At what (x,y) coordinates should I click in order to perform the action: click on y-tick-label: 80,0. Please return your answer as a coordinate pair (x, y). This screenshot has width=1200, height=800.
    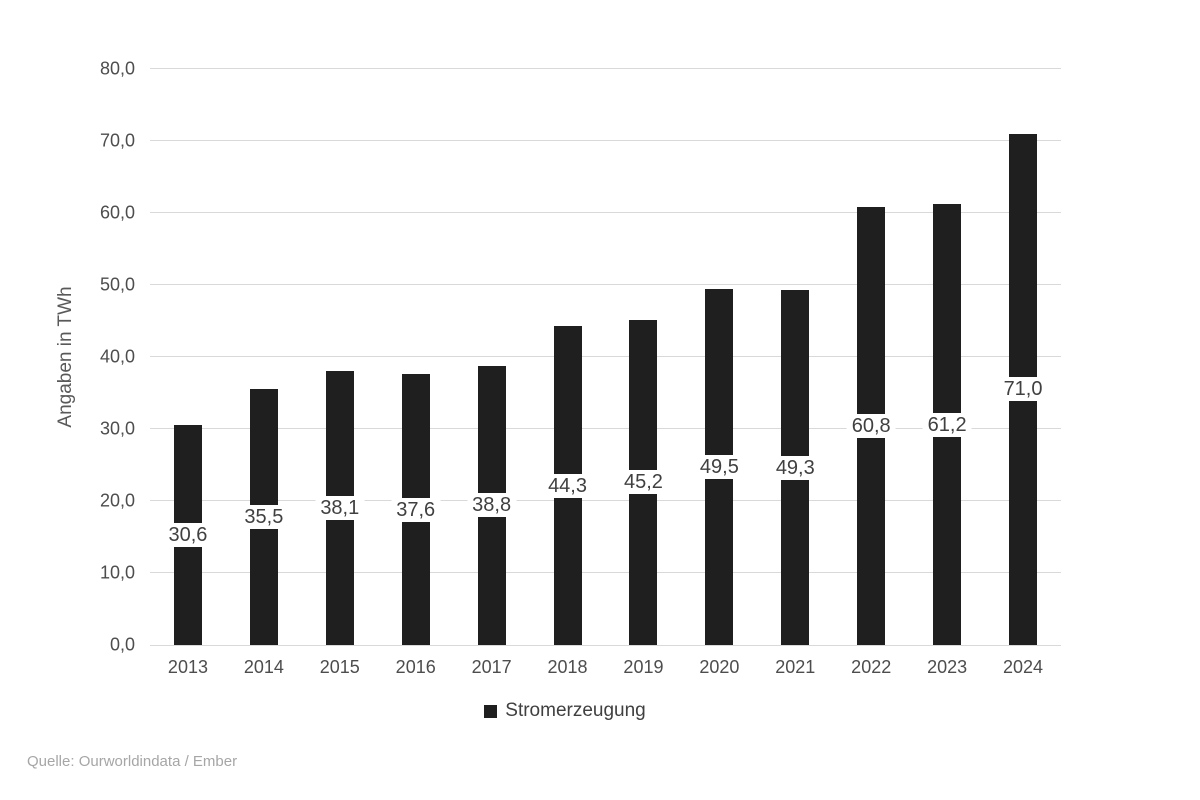
    Looking at the image, I should click on (117, 68).